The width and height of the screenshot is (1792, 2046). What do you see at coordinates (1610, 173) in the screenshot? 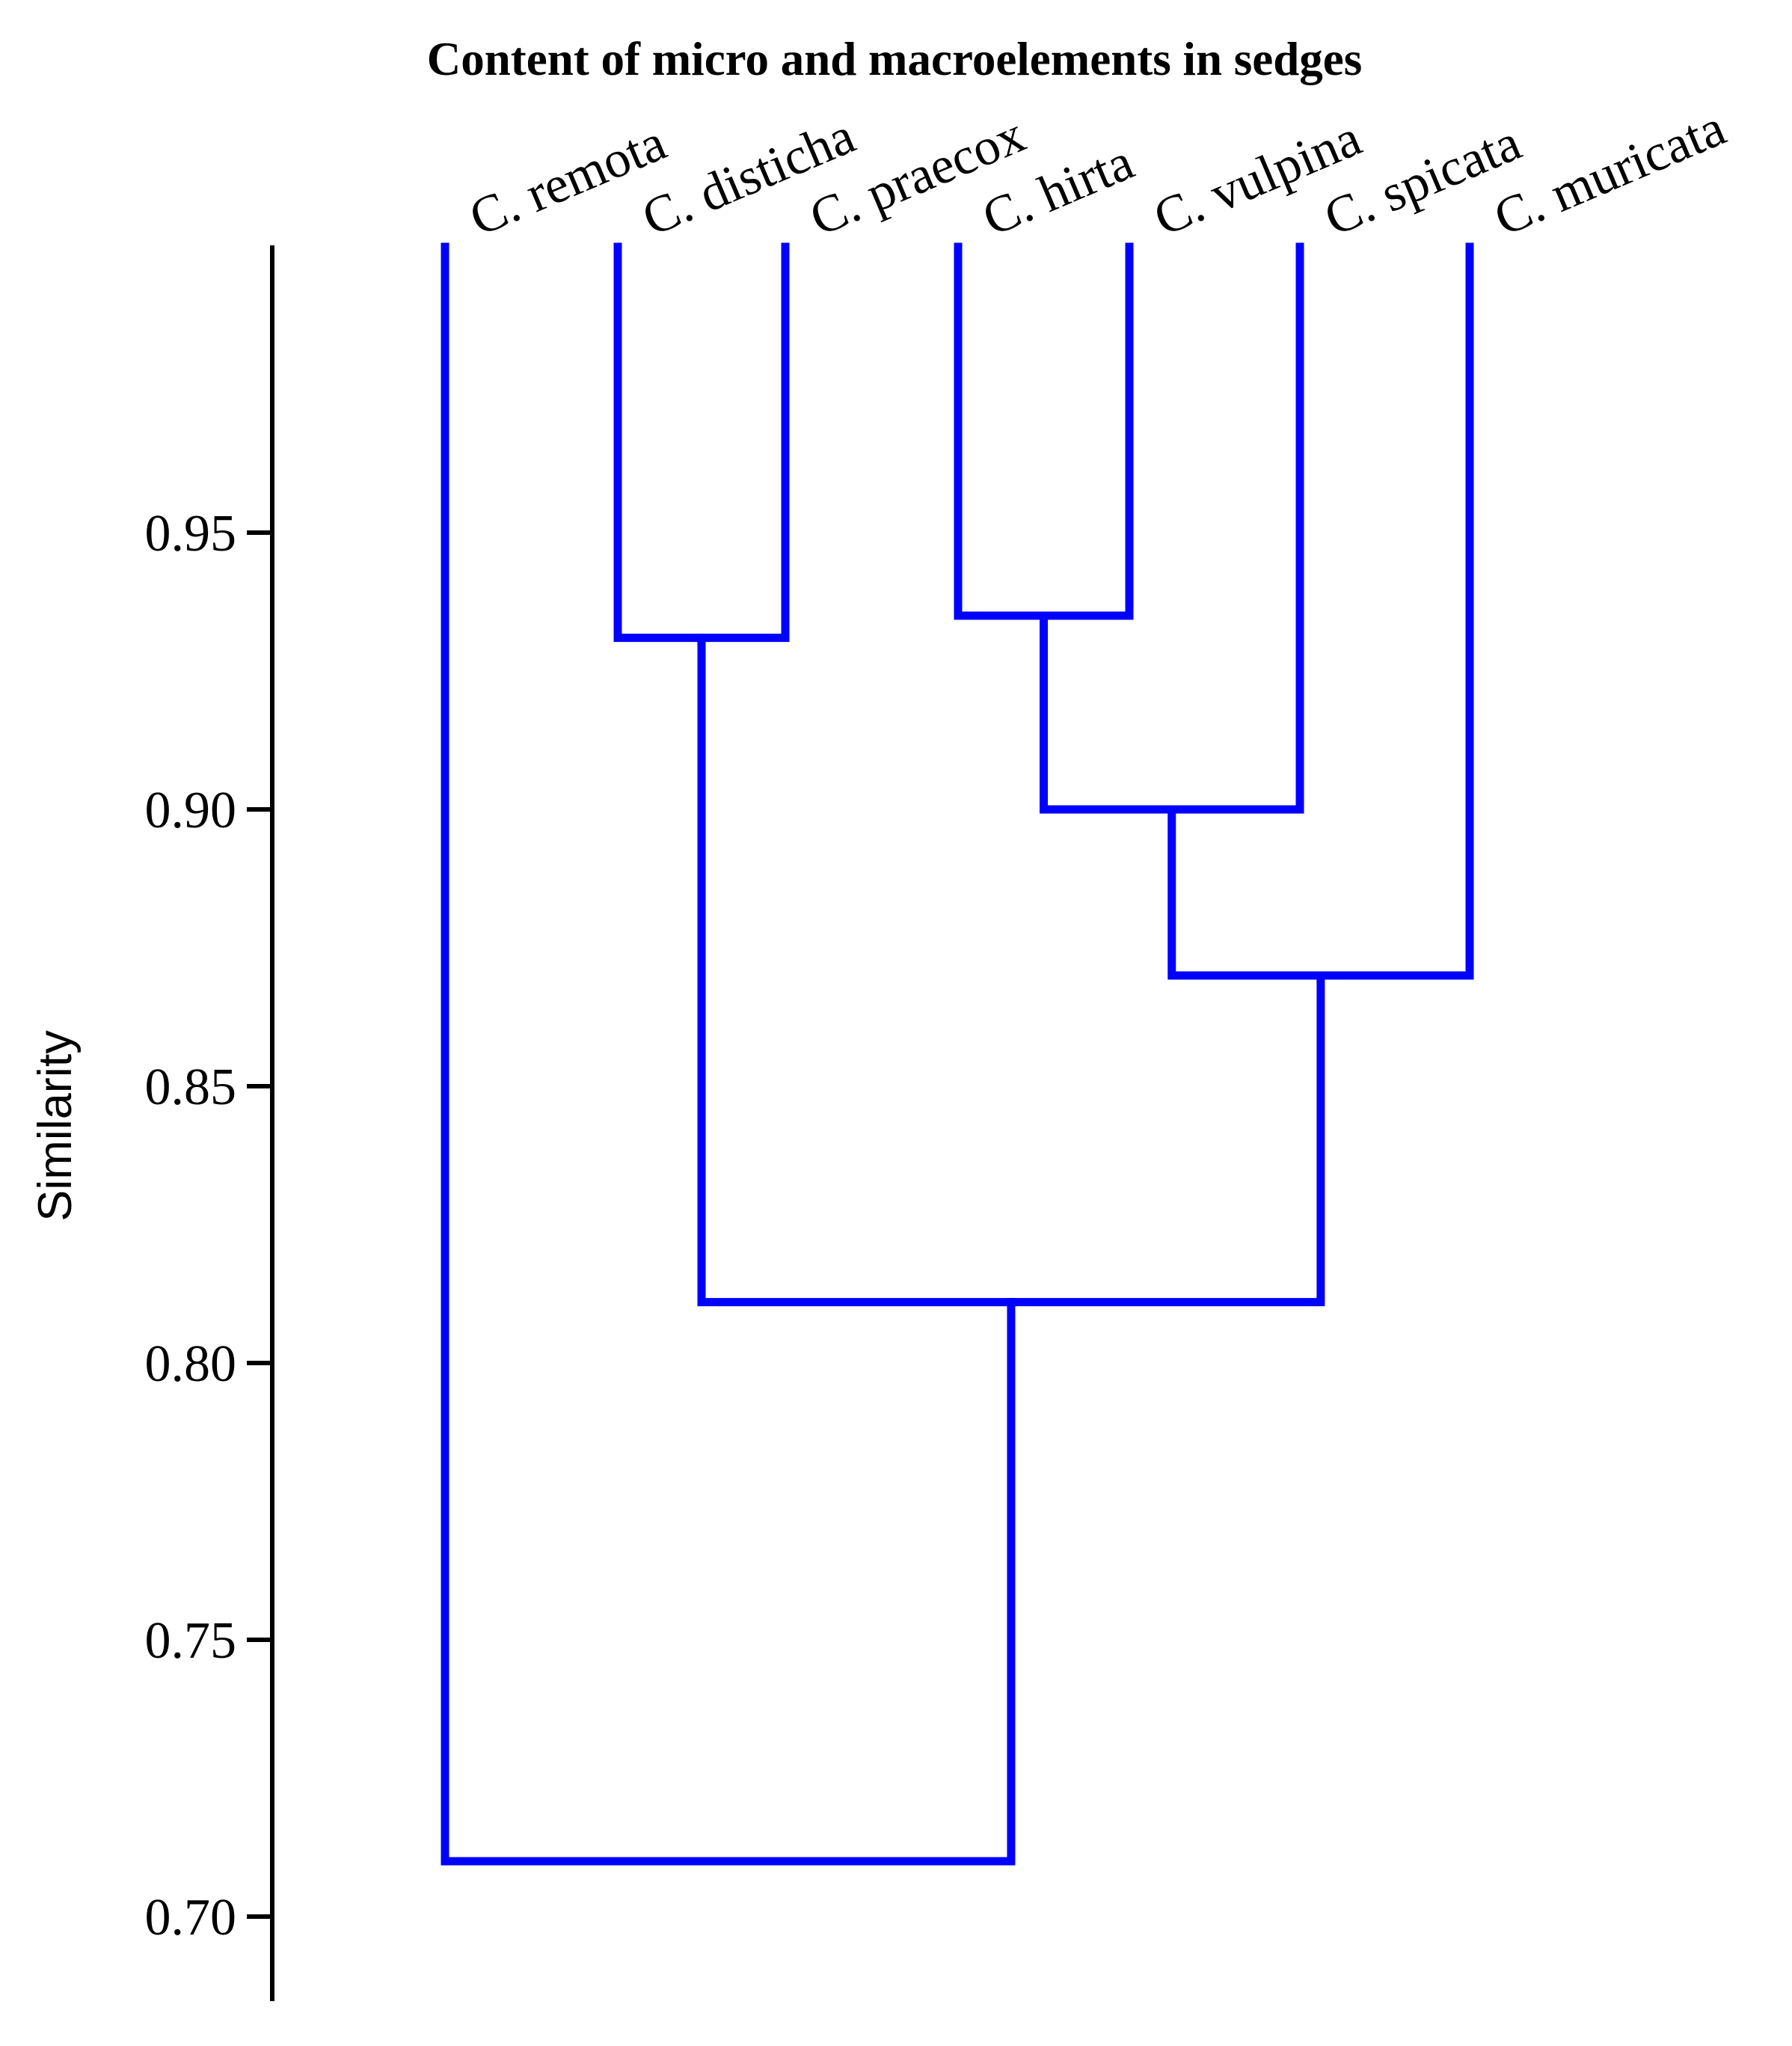
I see `leaf-label: C. muricata` at bounding box center [1610, 173].